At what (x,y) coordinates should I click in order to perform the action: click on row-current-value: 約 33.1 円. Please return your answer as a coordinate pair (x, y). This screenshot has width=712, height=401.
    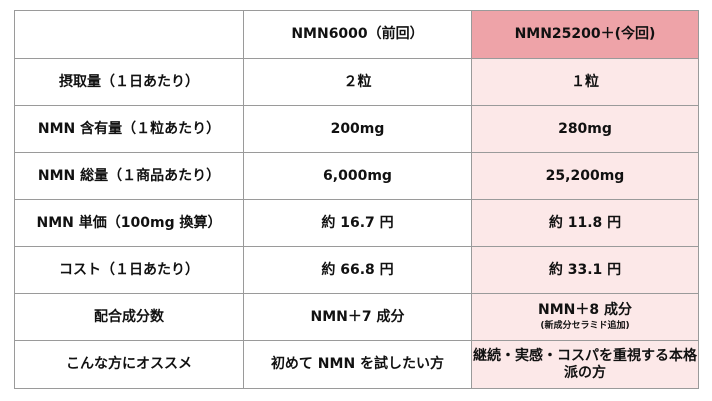
    Looking at the image, I should click on (585, 270).